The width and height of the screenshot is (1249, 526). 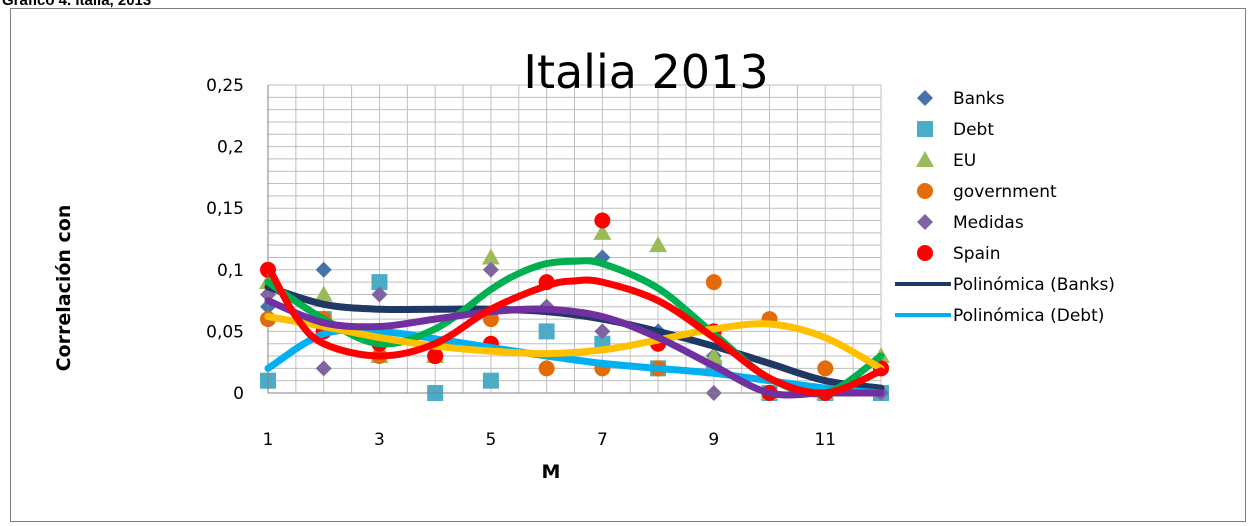 I want to click on legend-label: Debt, so click(x=973, y=130).